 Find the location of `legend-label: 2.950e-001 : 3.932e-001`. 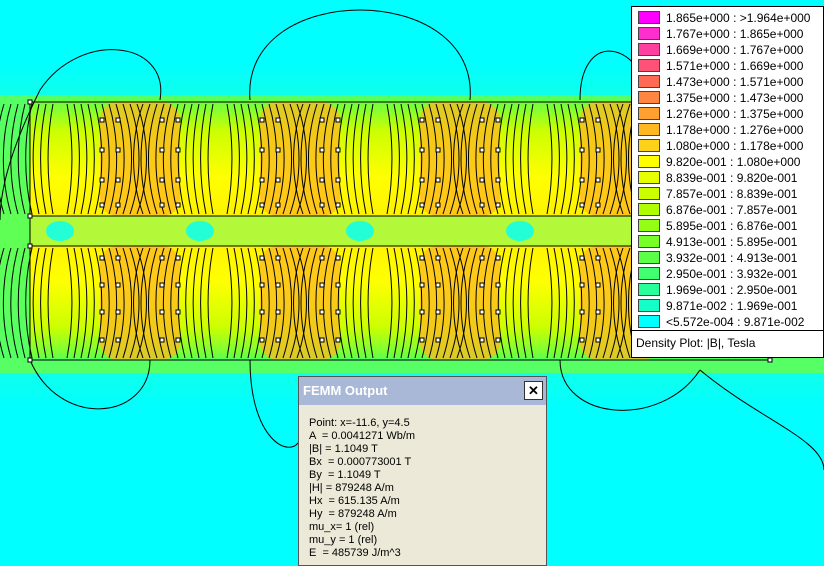

legend-label: 2.950e-001 : 3.932e-001 is located at coordinates (732, 274).